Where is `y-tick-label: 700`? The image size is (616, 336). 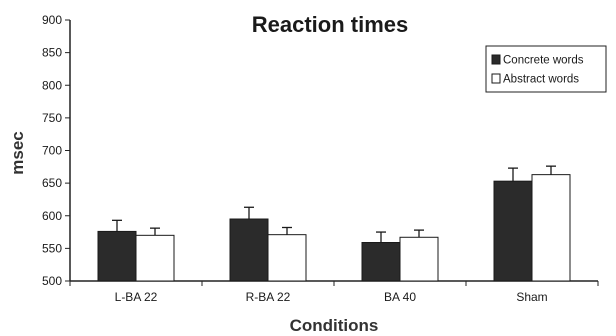
y-tick-label: 700 is located at coordinates (52, 151).